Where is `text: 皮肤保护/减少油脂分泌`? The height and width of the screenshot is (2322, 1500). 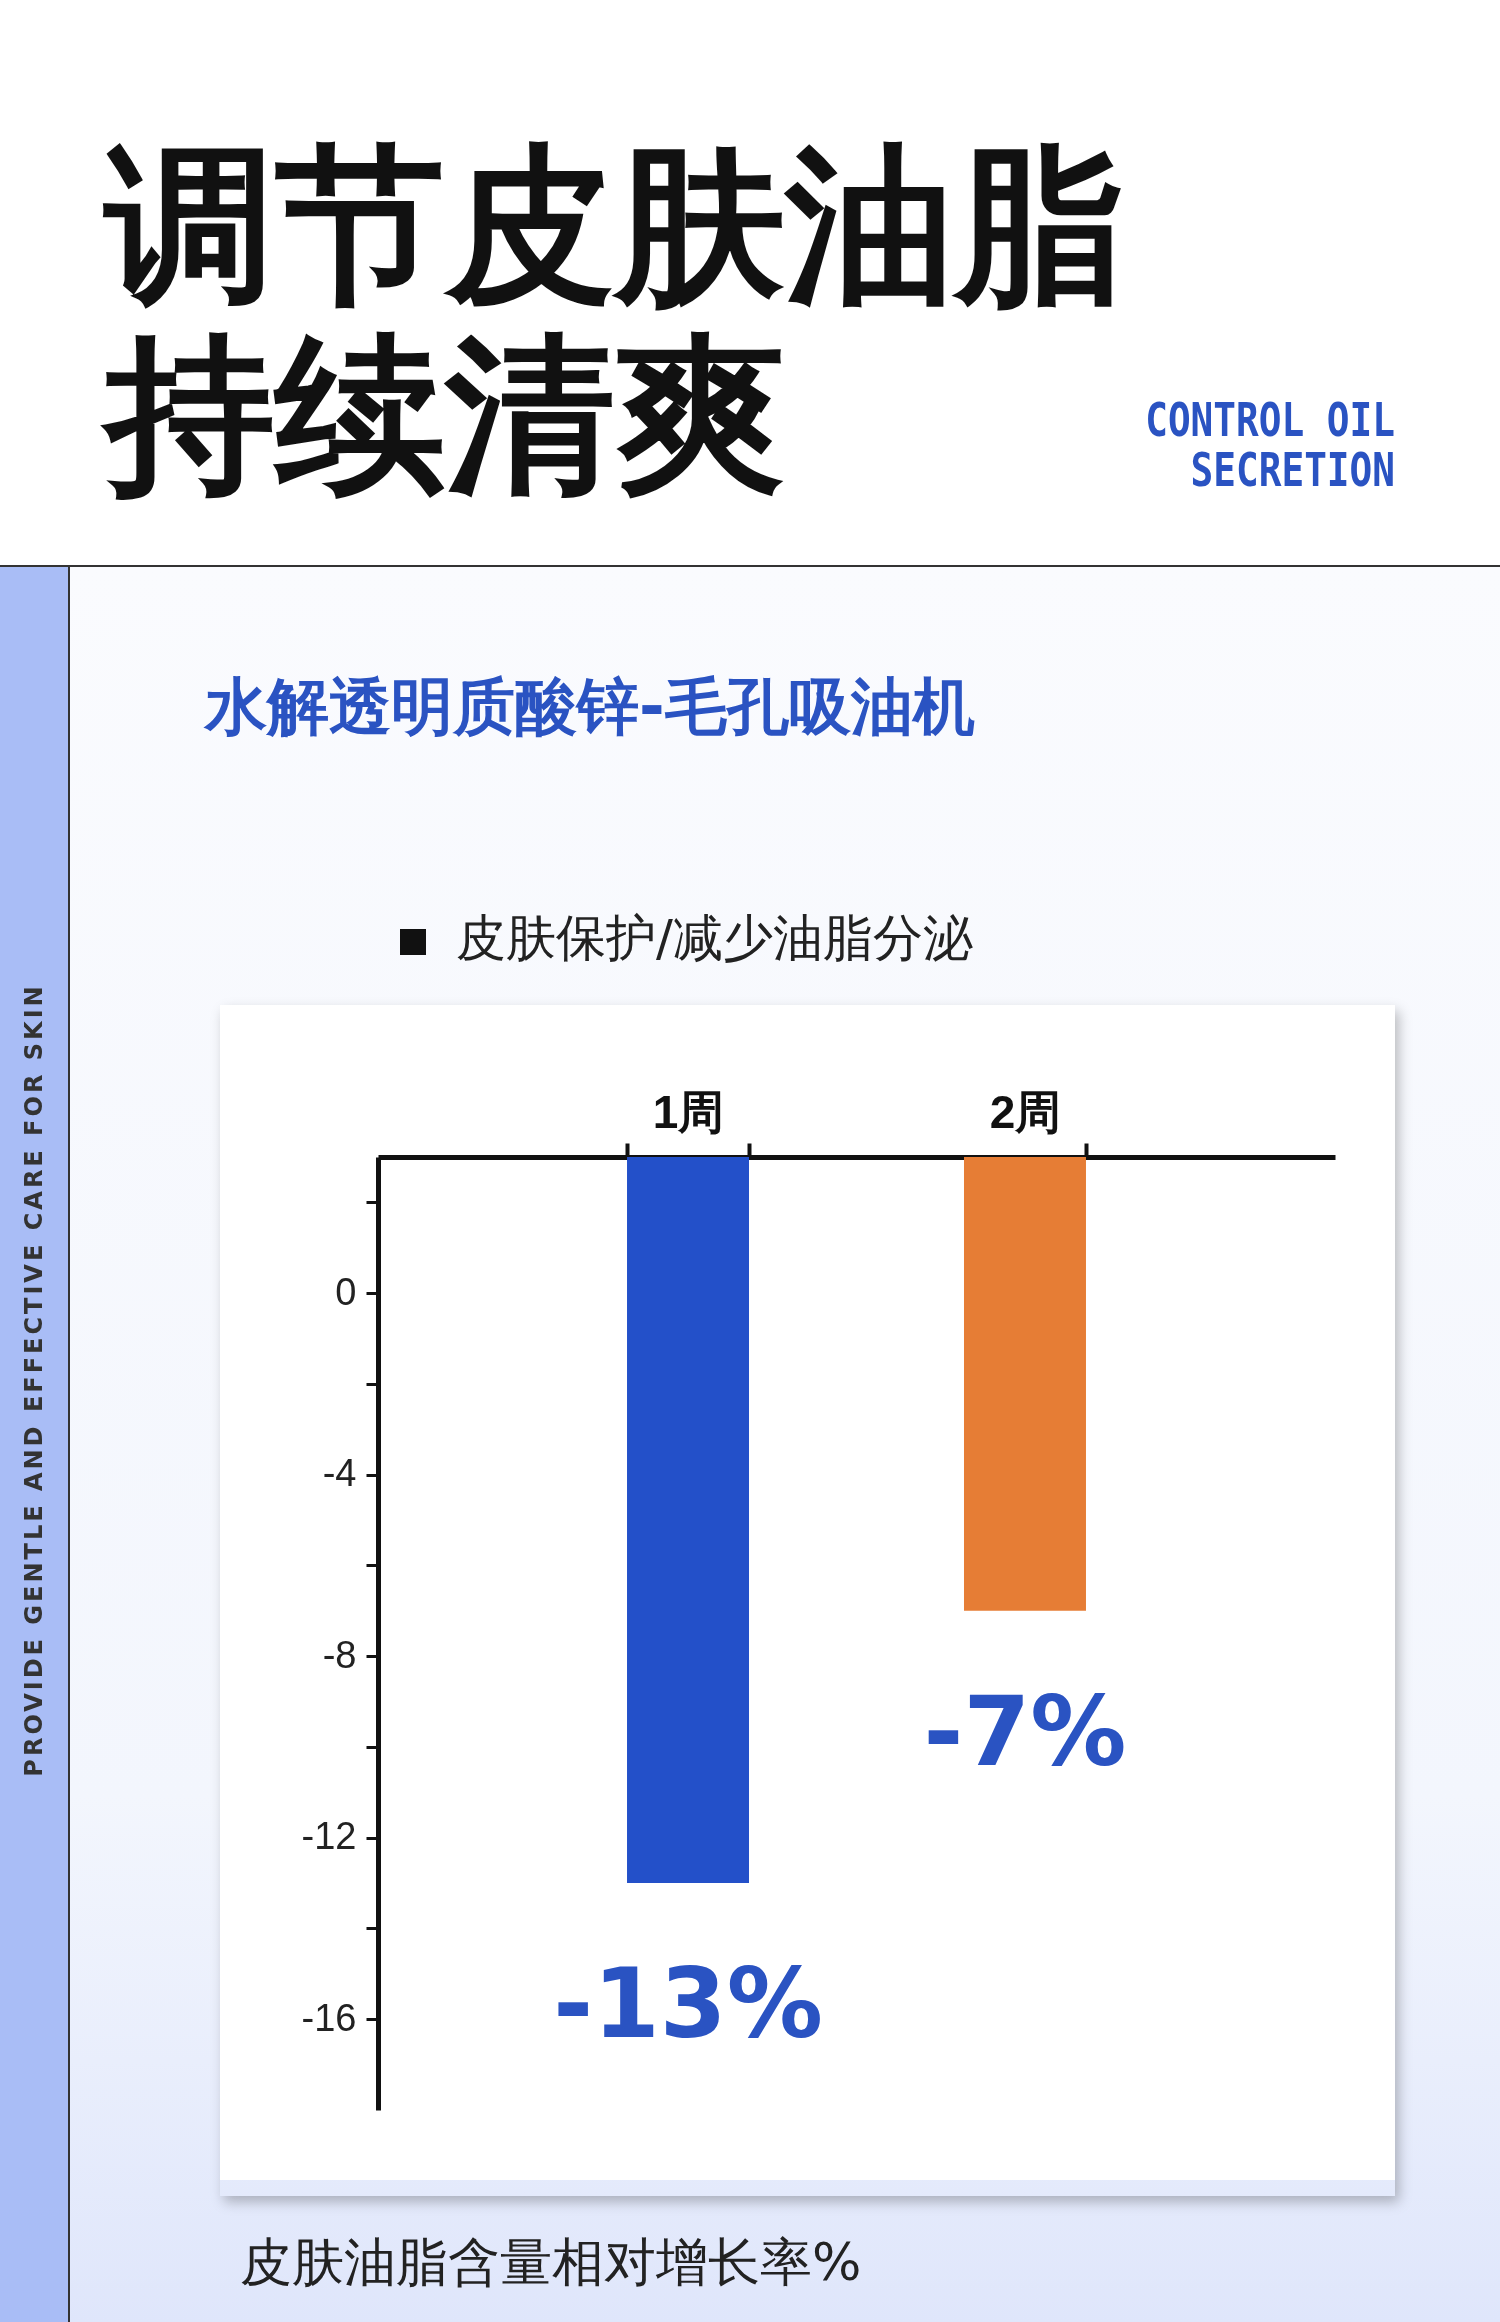 text: 皮肤保护/减少油脂分泌 is located at coordinates (714, 938).